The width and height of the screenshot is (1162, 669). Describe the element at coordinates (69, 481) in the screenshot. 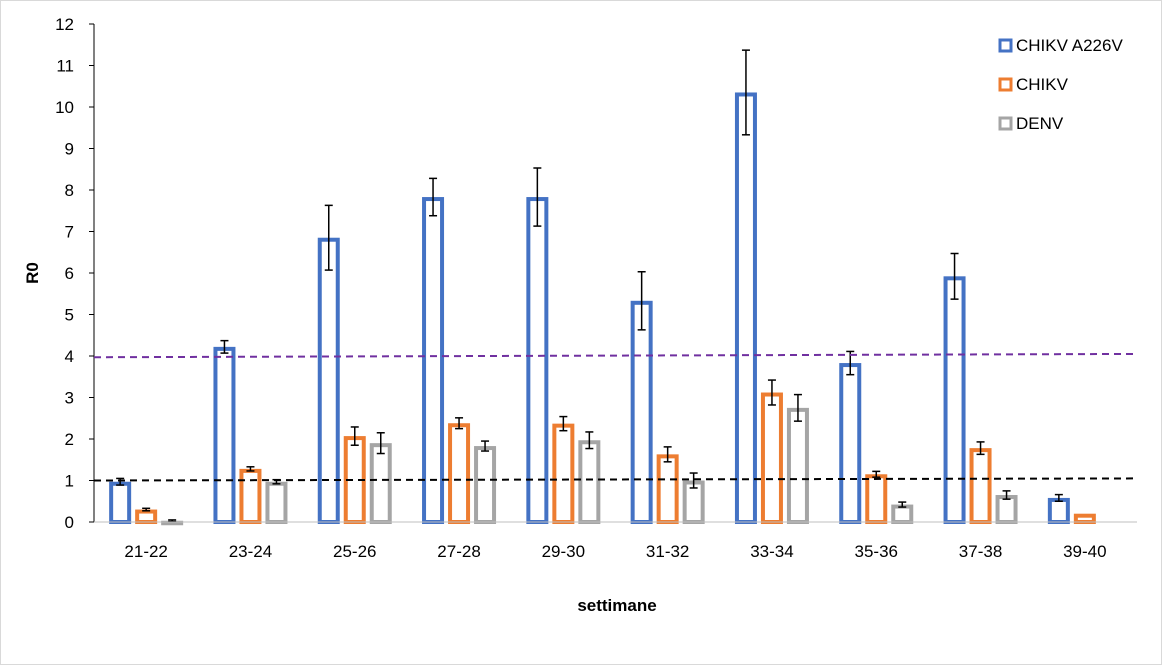

I see `y-tick-label: 1` at that location.